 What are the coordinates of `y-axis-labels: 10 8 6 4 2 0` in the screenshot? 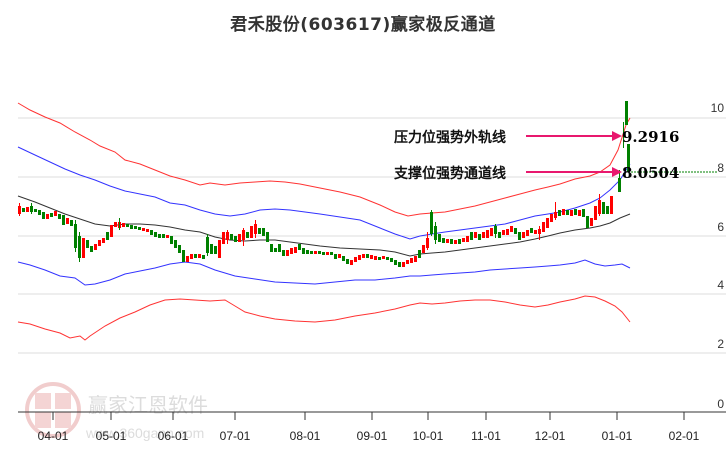 It's located at (718, 256).